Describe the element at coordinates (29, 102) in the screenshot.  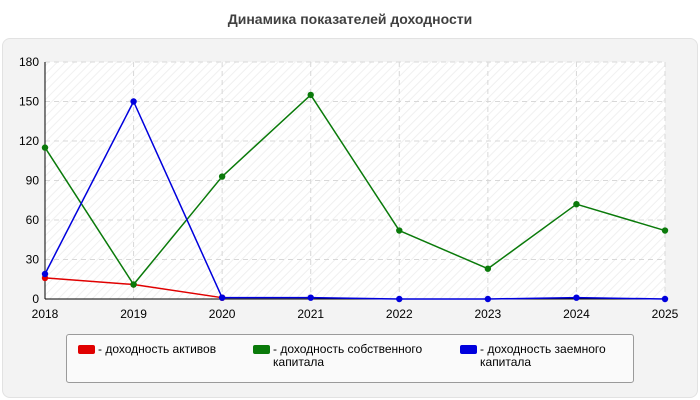
I see `y-tick-label: 150` at that location.